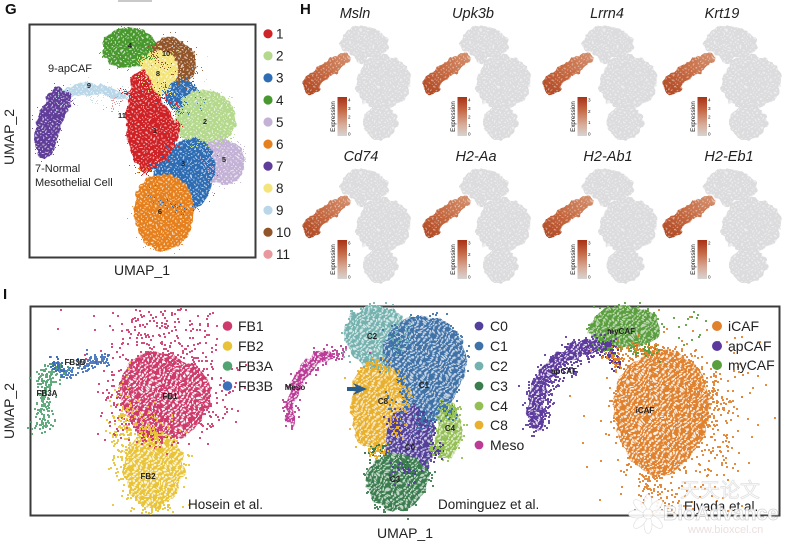 This screenshot has width=798, height=544. Describe the element at coordinates (728, 157) in the screenshot. I see `svg-text: H2-Eb1` at that location.